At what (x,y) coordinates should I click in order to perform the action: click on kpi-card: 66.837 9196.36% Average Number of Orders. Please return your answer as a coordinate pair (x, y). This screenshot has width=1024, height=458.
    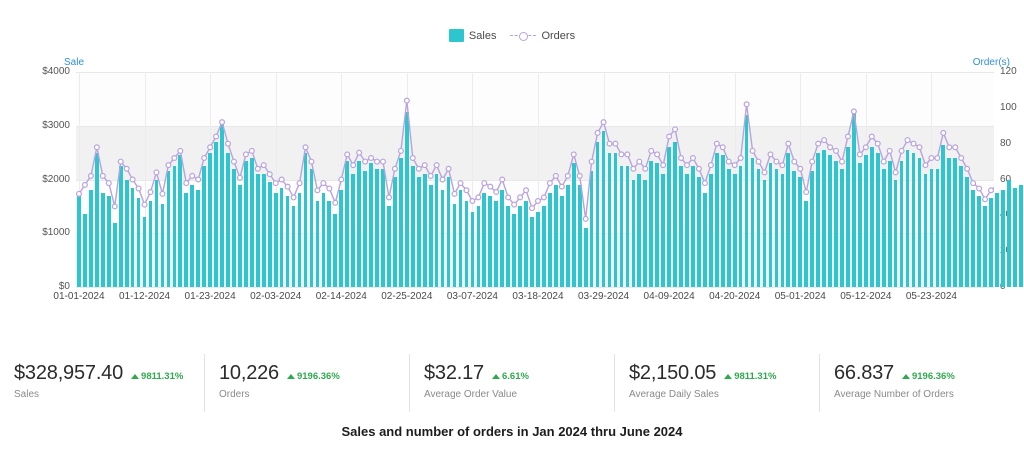
    Looking at the image, I should click on (921, 383).